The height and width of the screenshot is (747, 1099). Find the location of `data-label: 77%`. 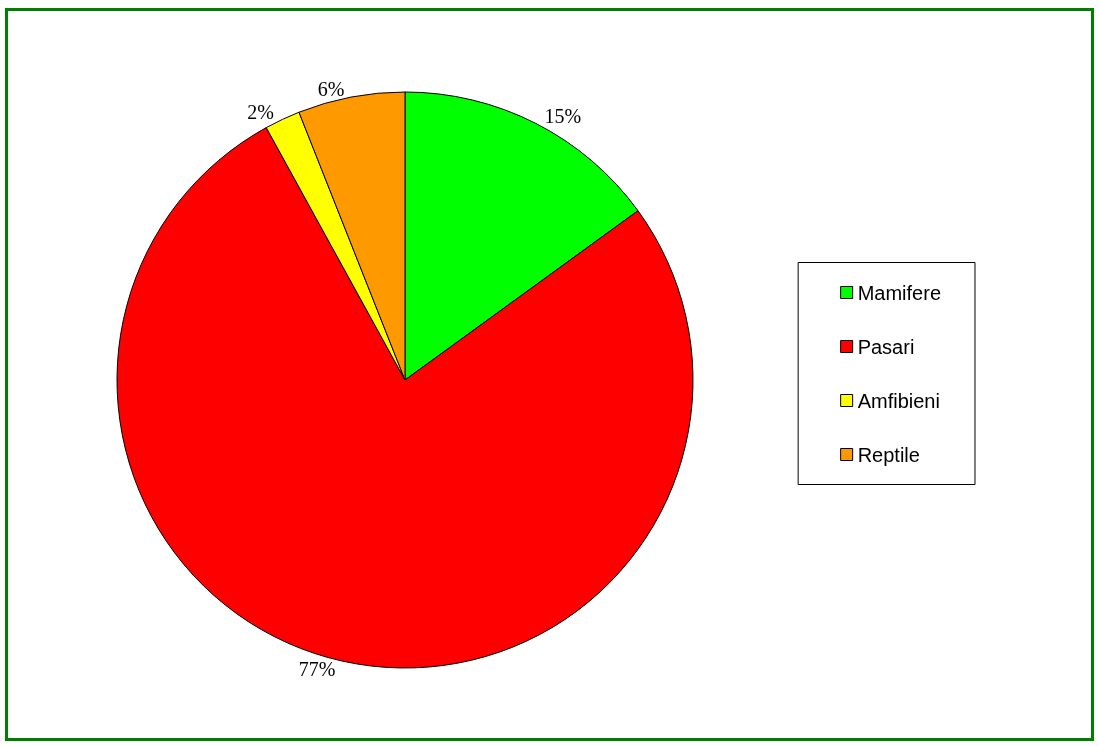

data-label: 77% is located at coordinates (317, 668).